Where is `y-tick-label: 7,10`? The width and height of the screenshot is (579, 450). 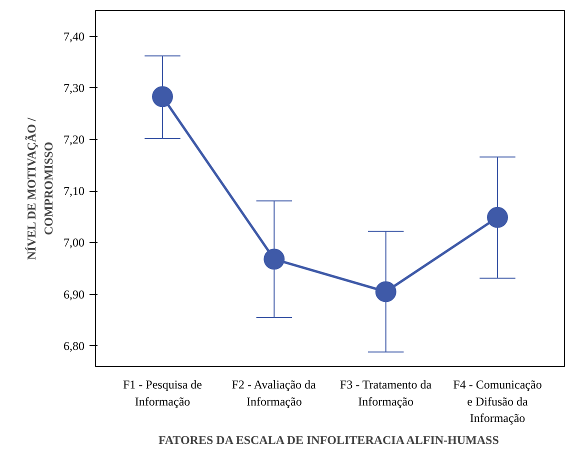 y-tick-label: 7,10 is located at coordinates (74, 191).